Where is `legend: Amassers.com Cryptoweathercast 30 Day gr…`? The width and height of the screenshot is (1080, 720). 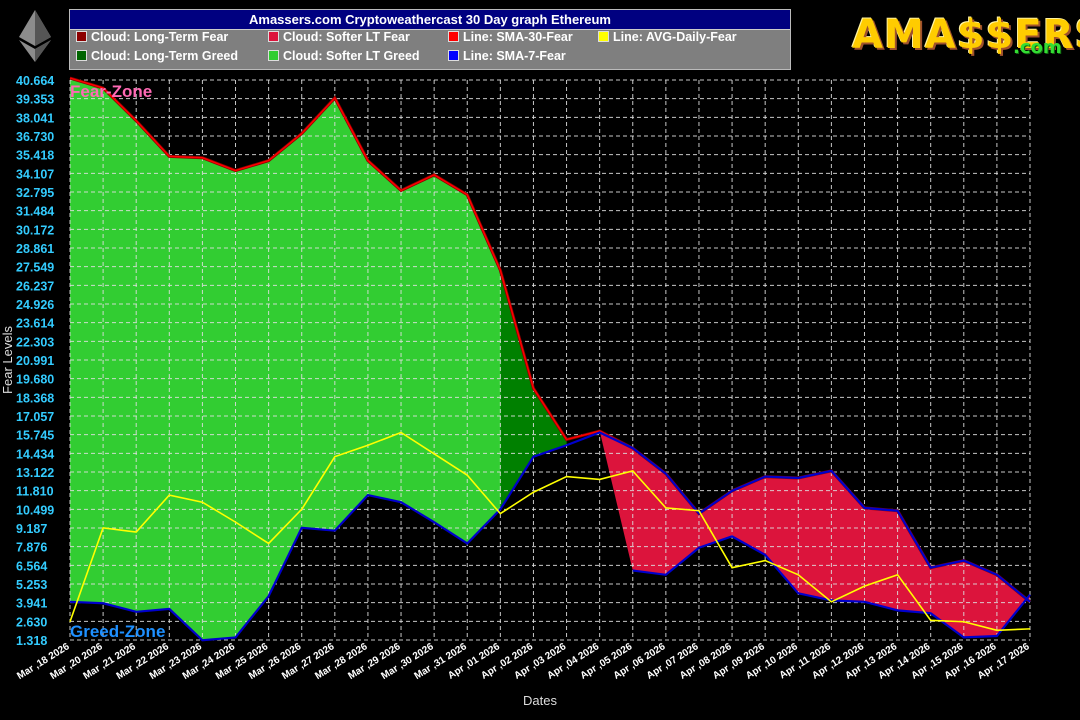
legend: Amassers.com Cryptoweathercast 30 Day gr… is located at coordinates (430, 39).